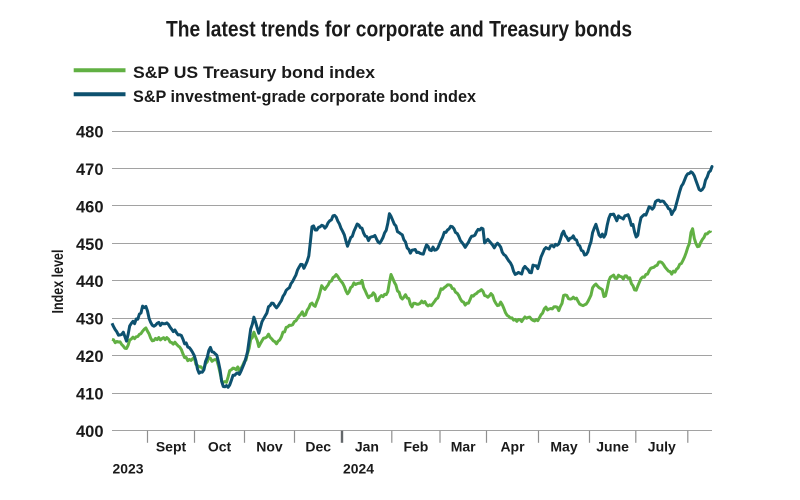  I want to click on svg-text: S&P US Treasury bond index, so click(254, 73).